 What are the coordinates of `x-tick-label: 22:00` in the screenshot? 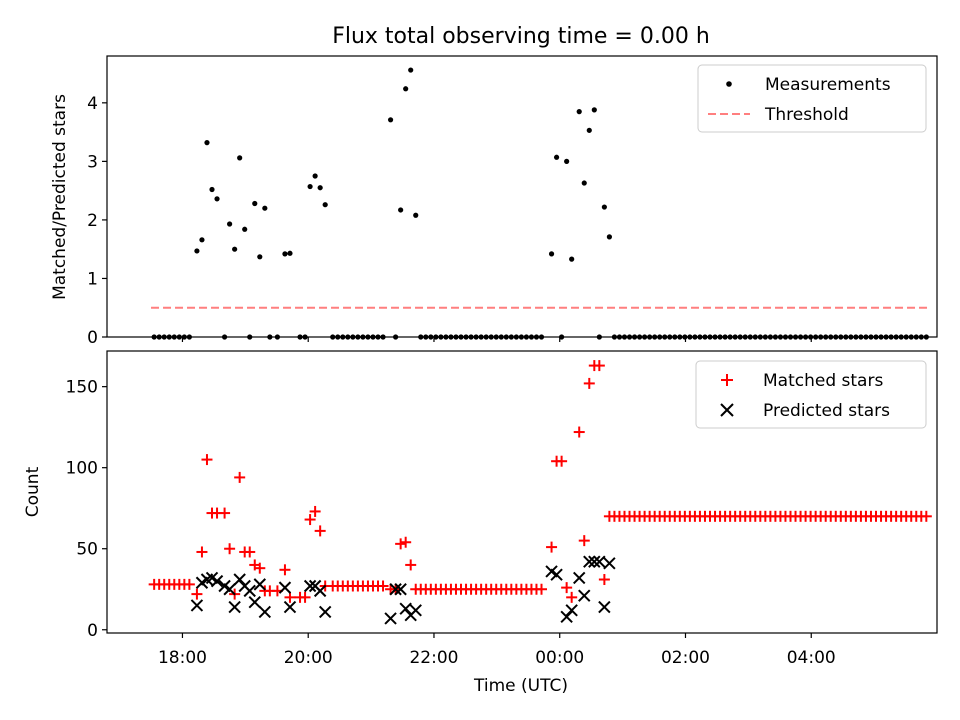 It's located at (433, 658).